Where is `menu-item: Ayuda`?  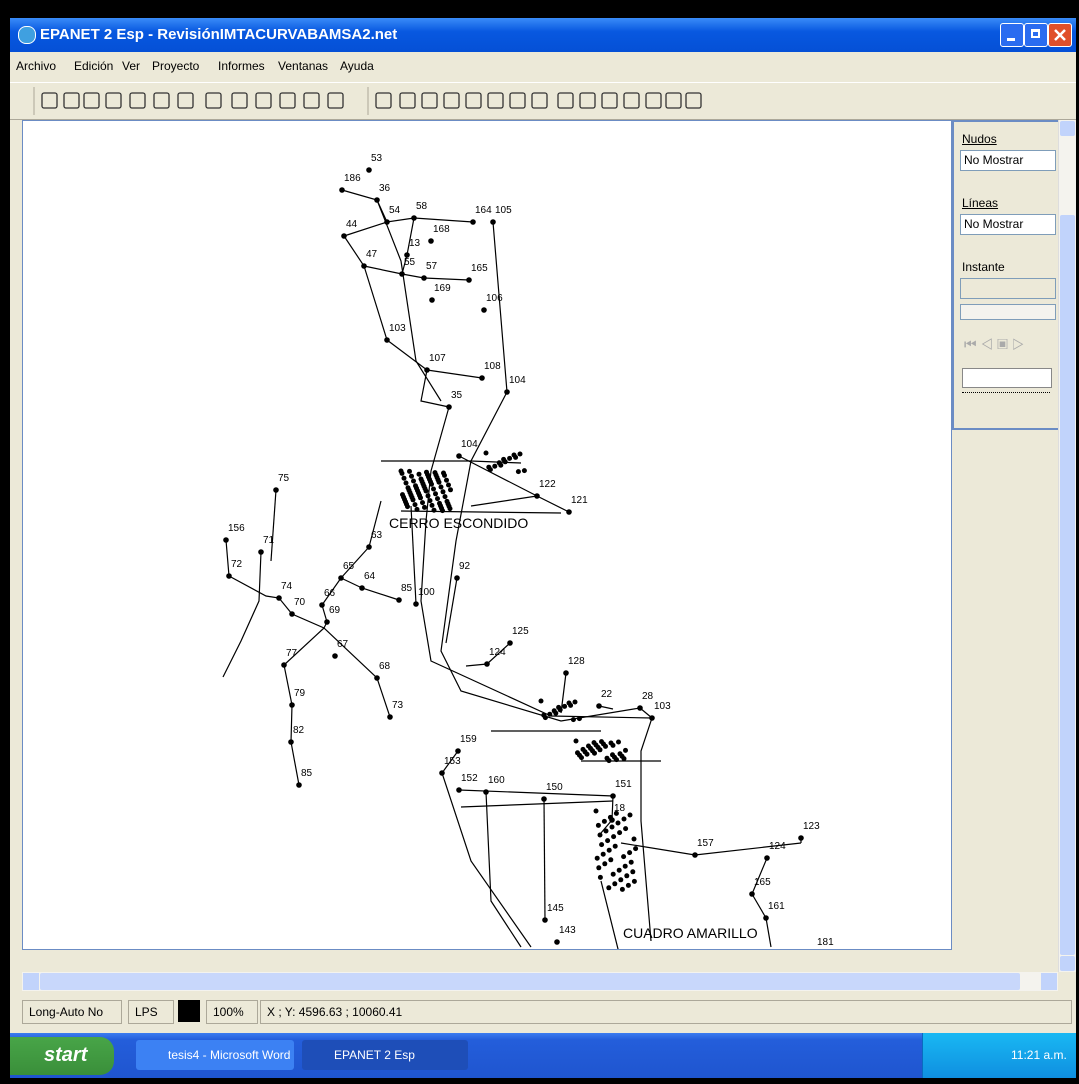
menu-item: Ayuda is located at coordinates (357, 66).